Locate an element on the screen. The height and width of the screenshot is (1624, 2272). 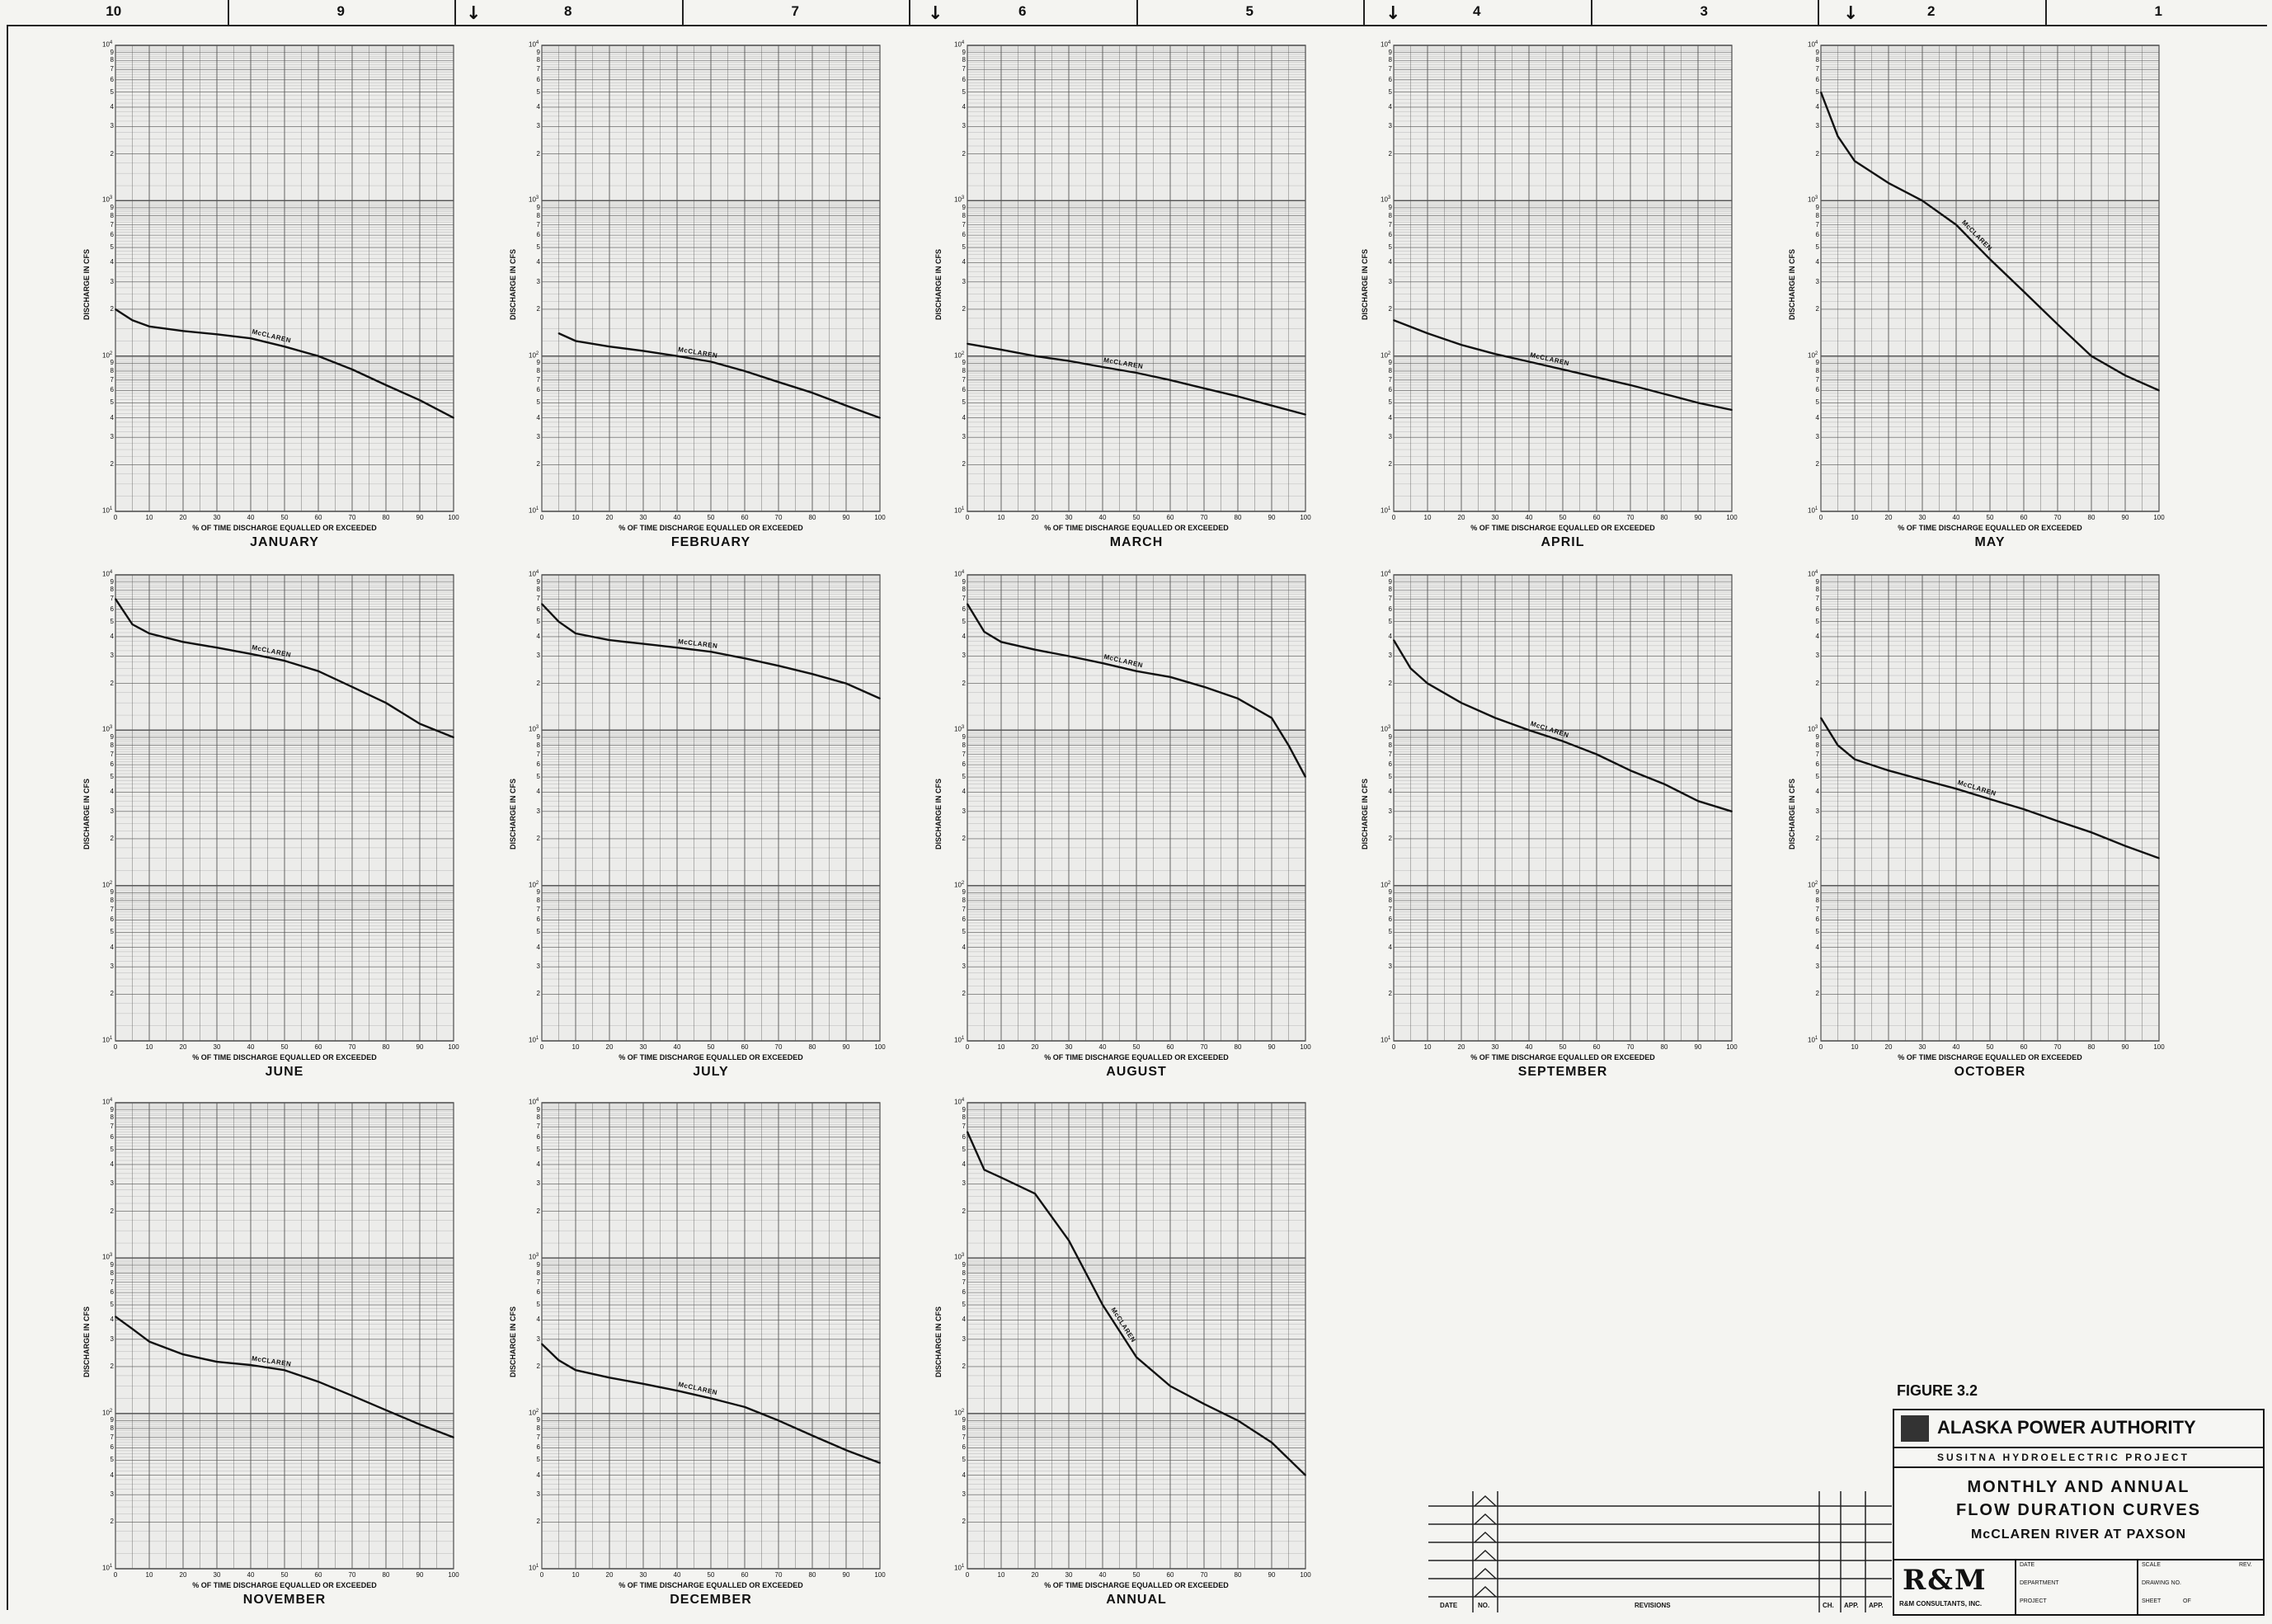
project-name: SUSITNA HYDROELECTRIC PROJECT is located at coordinates (2063, 1458).